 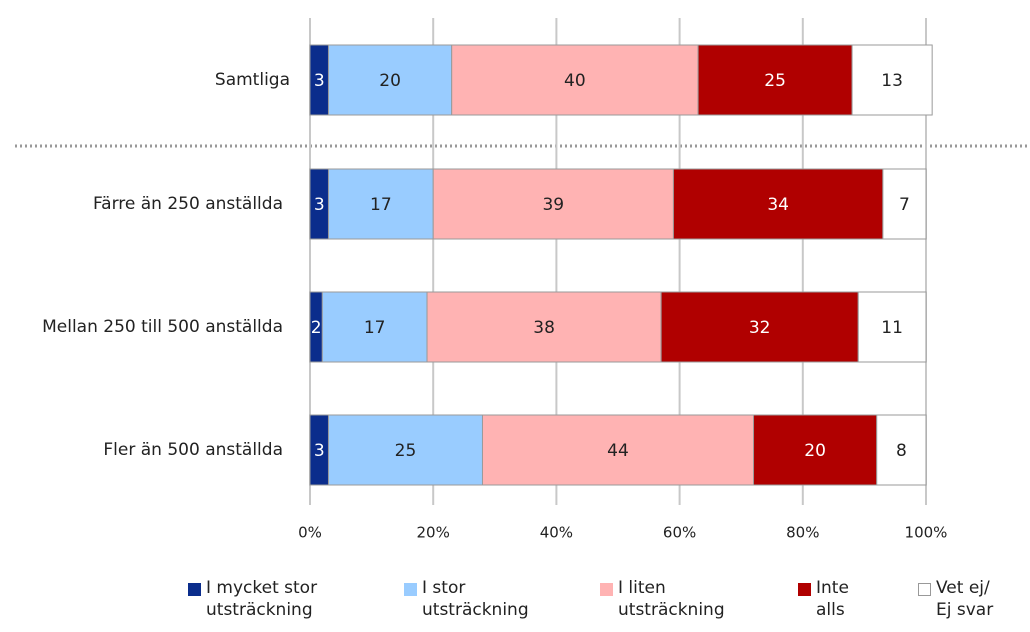 I want to click on category-label: Fler än 500 anställda, so click(x=193, y=450).